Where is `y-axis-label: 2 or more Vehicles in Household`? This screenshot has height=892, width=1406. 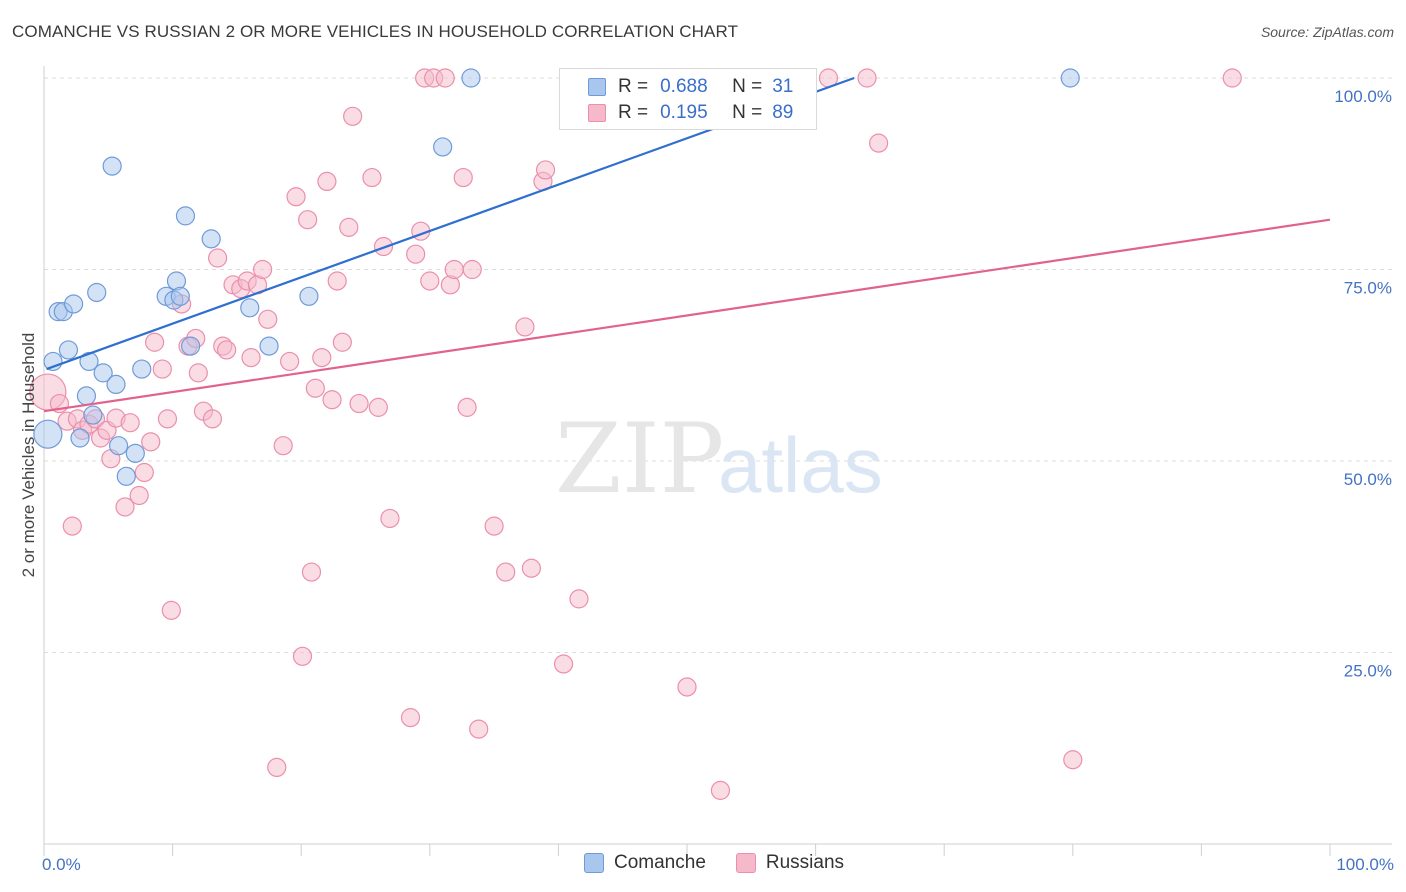 y-axis-label: 2 or more Vehicles in Household is located at coordinates (28, 455).